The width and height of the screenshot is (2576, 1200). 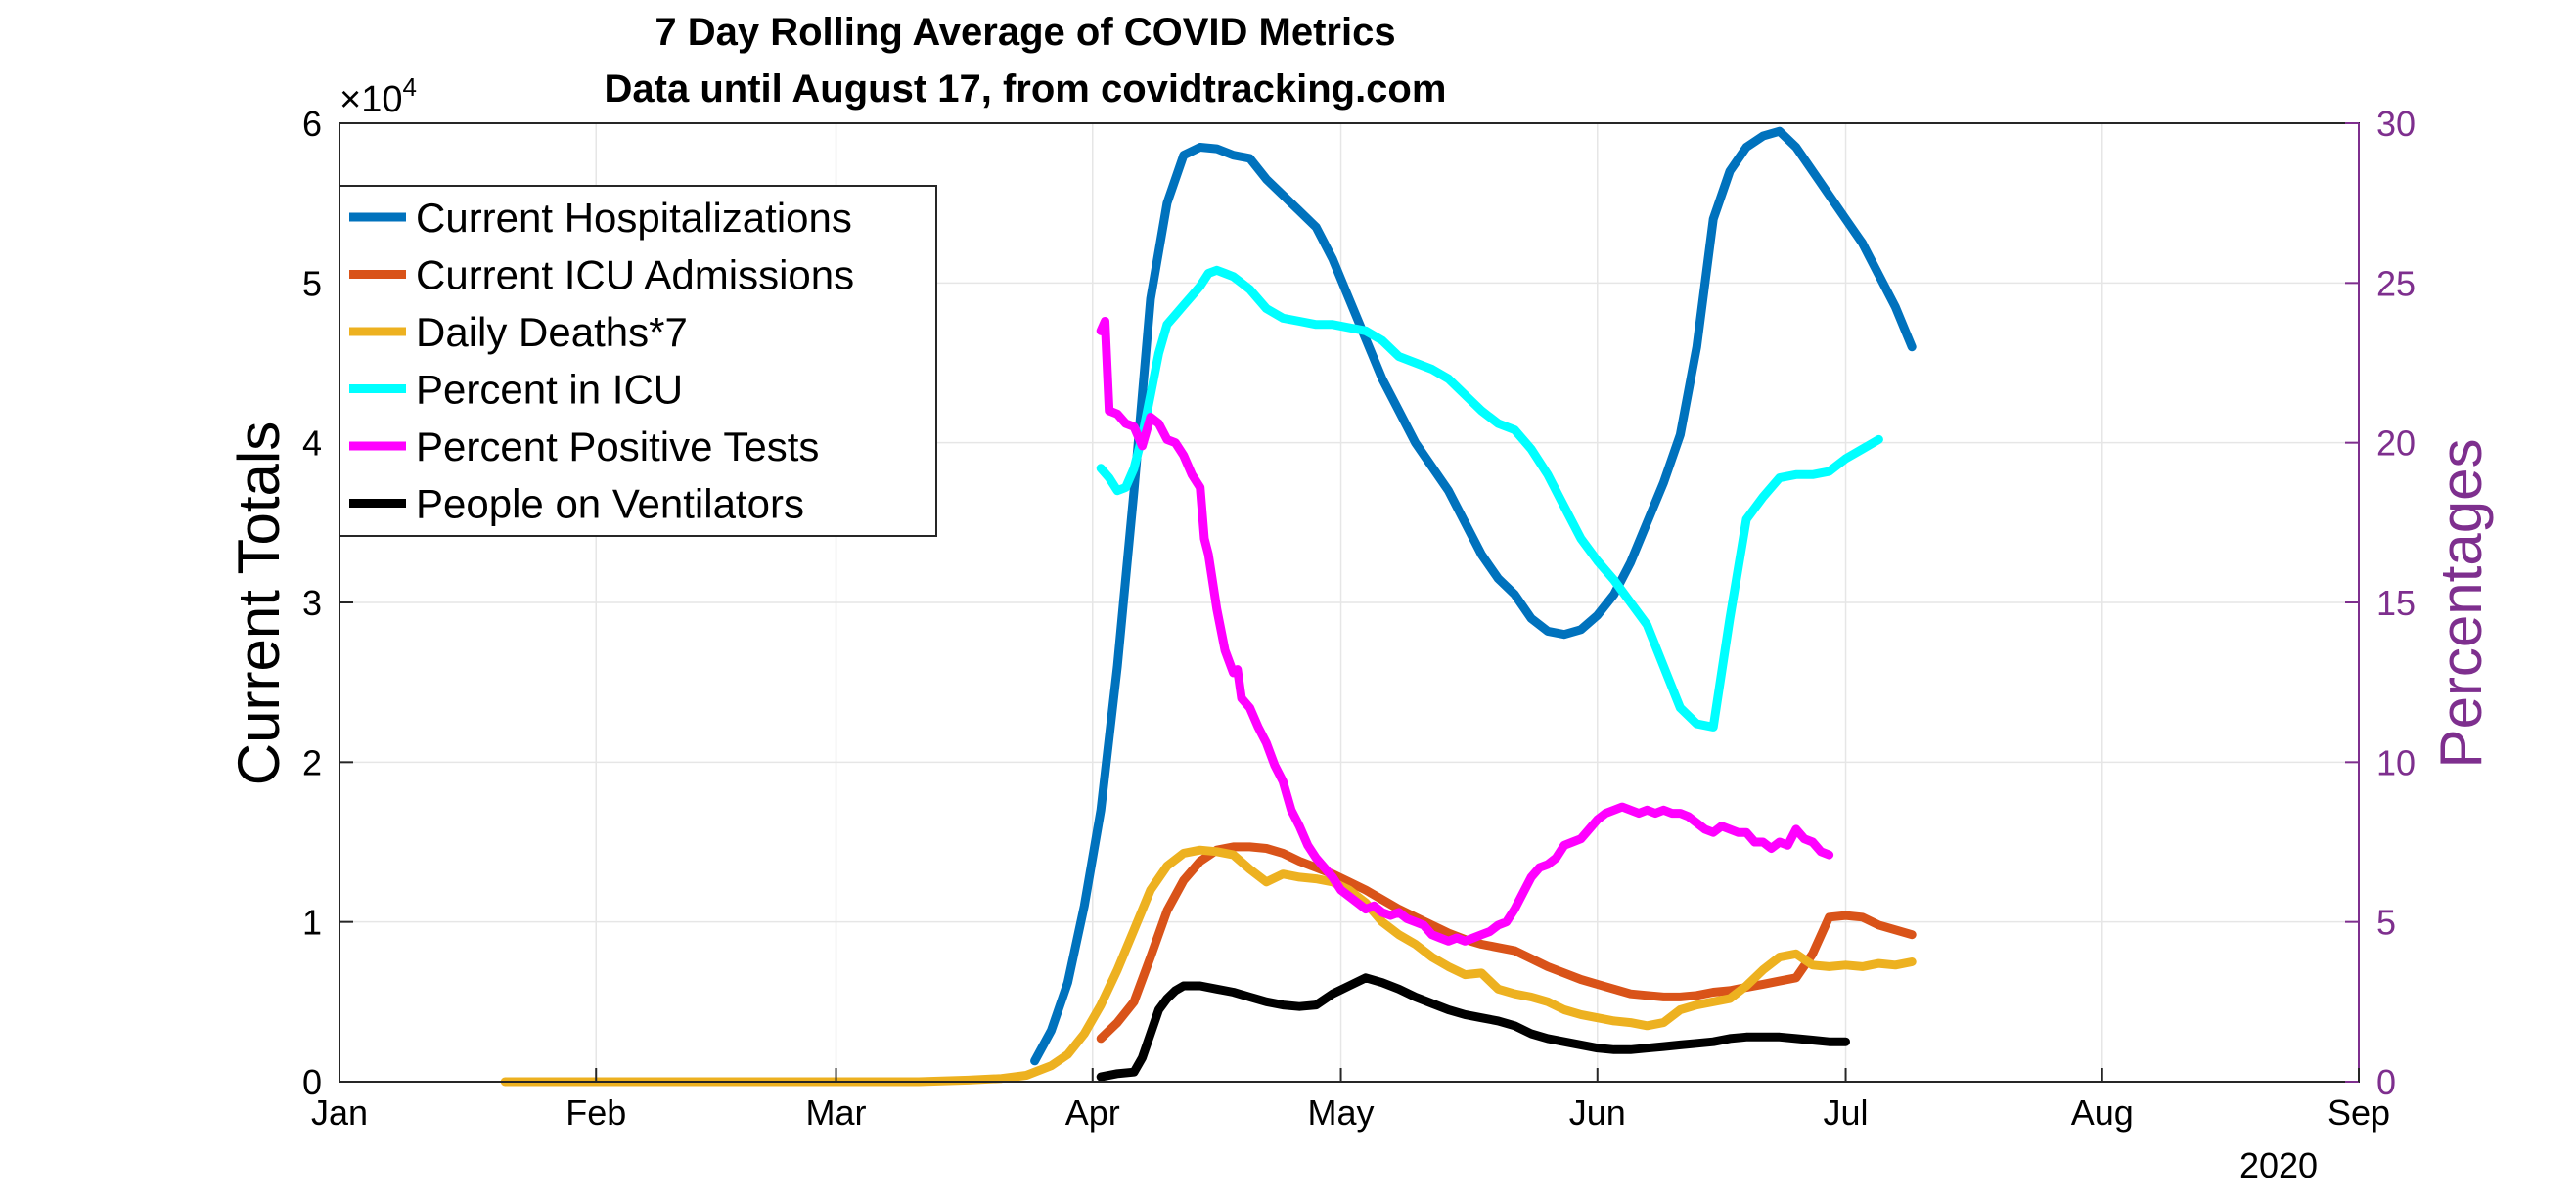 What do you see at coordinates (378, 96) in the screenshot?
I see `y-left-exponent-label: ×10⁴` at bounding box center [378, 96].